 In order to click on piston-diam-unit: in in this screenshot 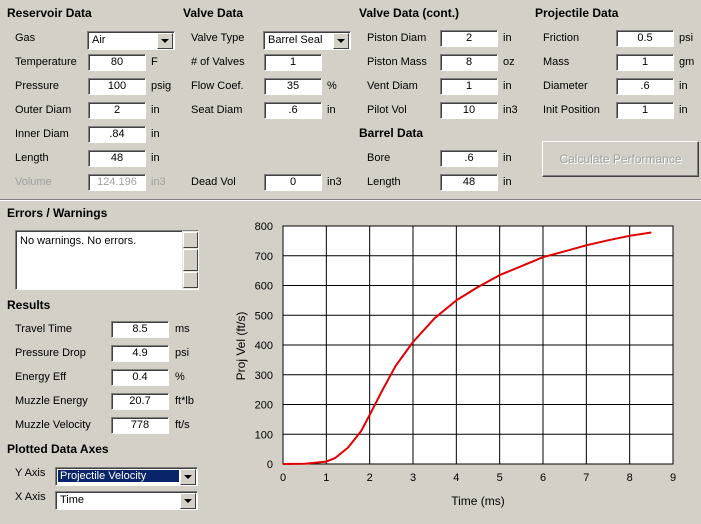, I will do `click(507, 38)`.